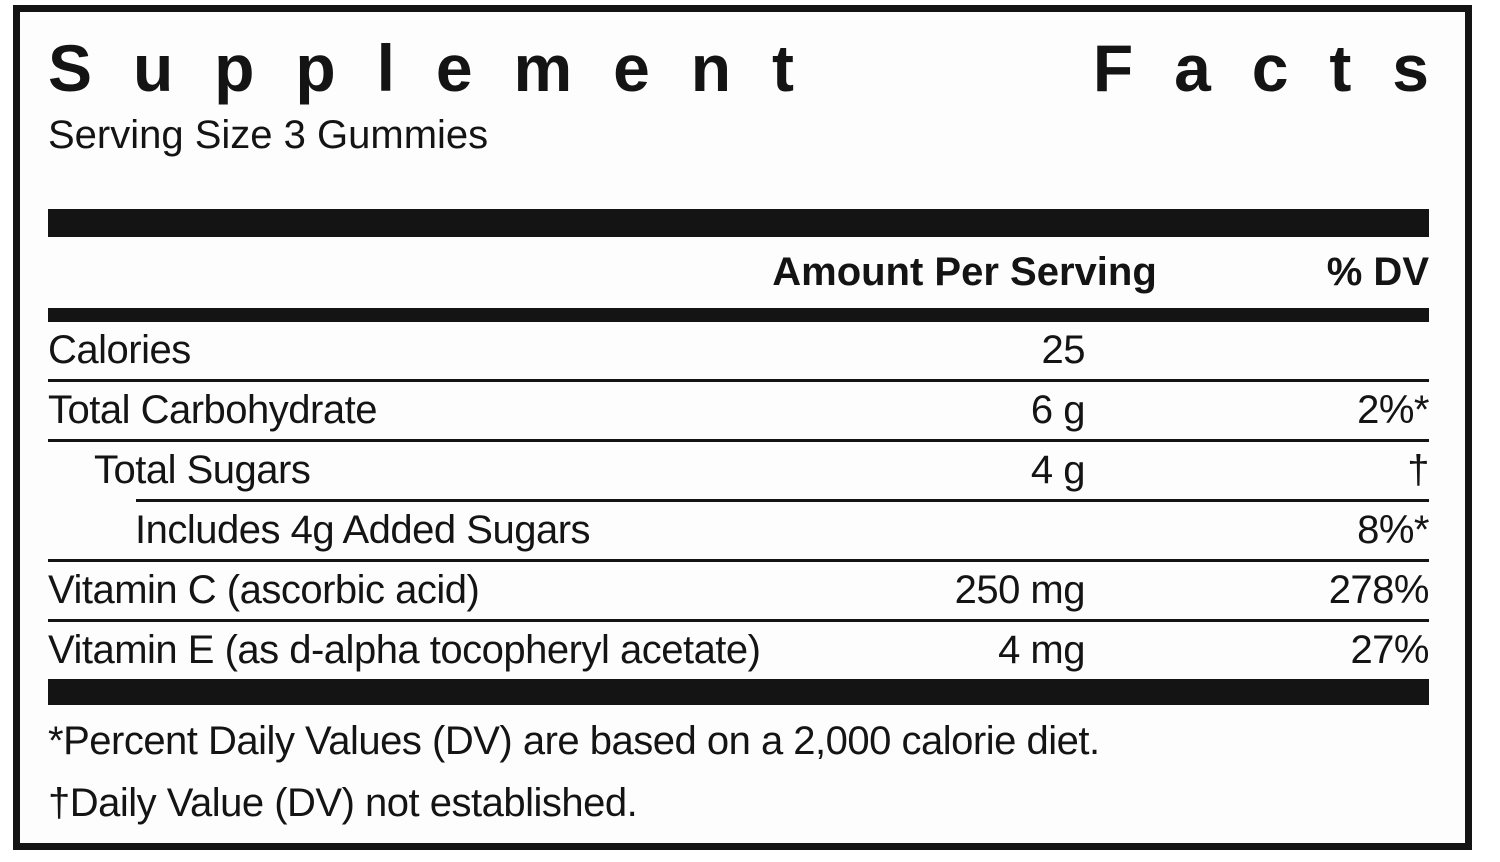 This screenshot has height=862, width=1500. What do you see at coordinates (202, 470) in the screenshot?
I see `nutrient-name: Total Sugars` at bounding box center [202, 470].